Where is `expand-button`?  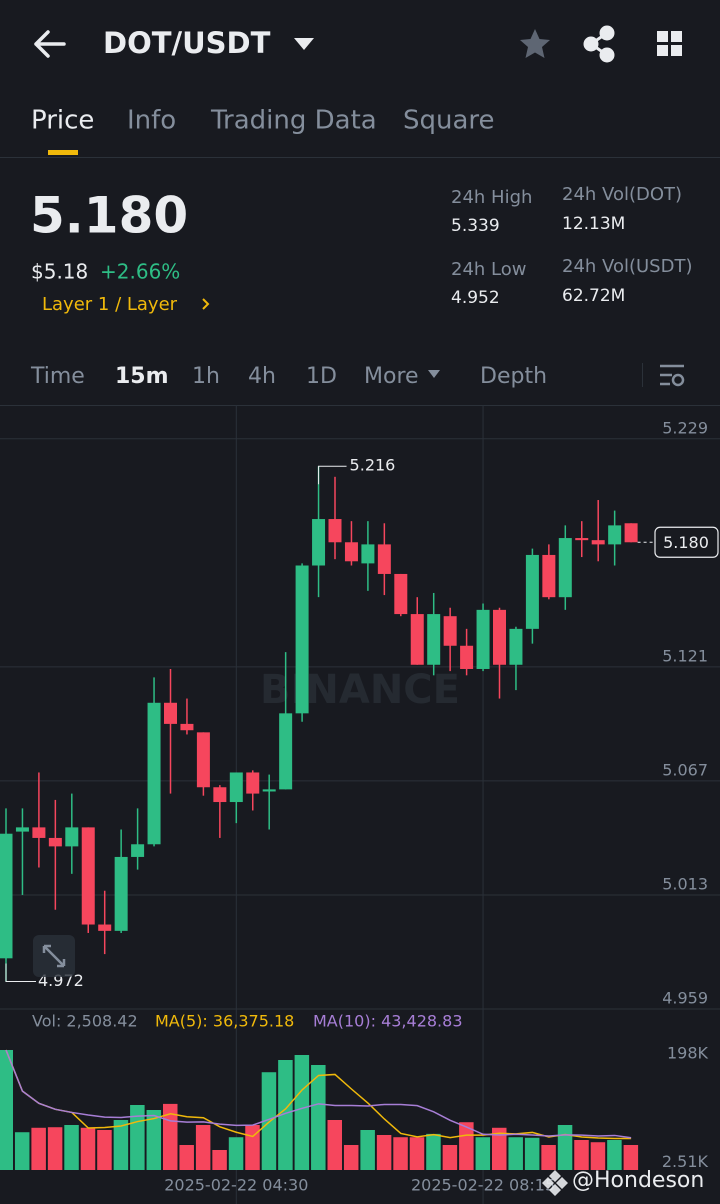
expand-button is located at coordinates (54, 956).